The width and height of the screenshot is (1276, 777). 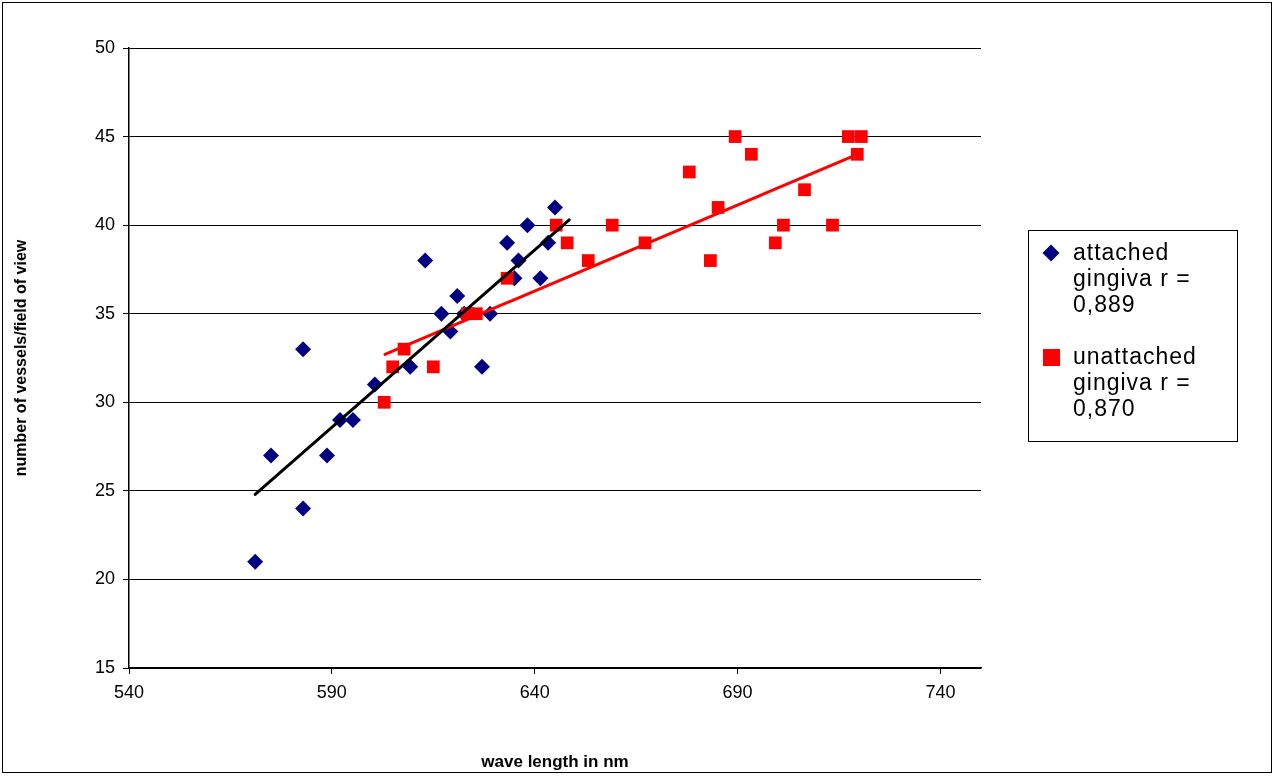 What do you see at coordinates (104, 46) in the screenshot?
I see `y-tick-label: 50` at bounding box center [104, 46].